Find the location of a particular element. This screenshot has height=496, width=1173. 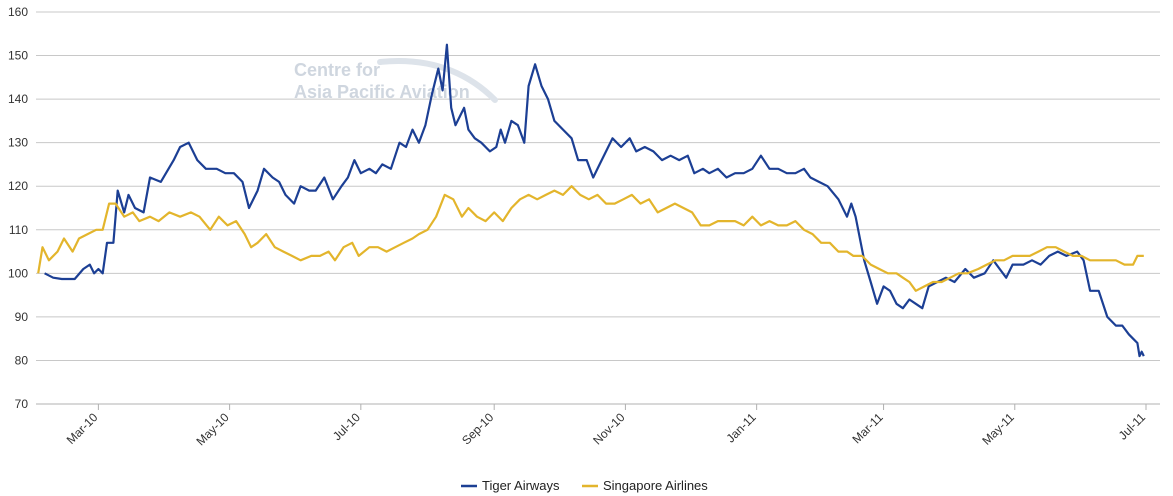

legend: Tiger Airways Singapore Airlines is located at coordinates (584, 485).